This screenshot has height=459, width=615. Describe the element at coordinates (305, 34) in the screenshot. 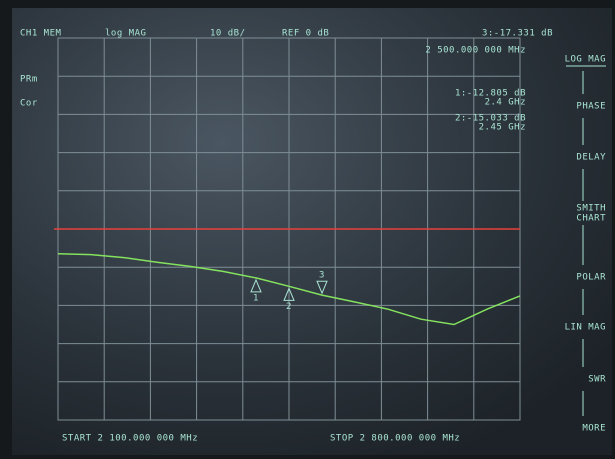

I see `reference: REF 0 dB` at that location.